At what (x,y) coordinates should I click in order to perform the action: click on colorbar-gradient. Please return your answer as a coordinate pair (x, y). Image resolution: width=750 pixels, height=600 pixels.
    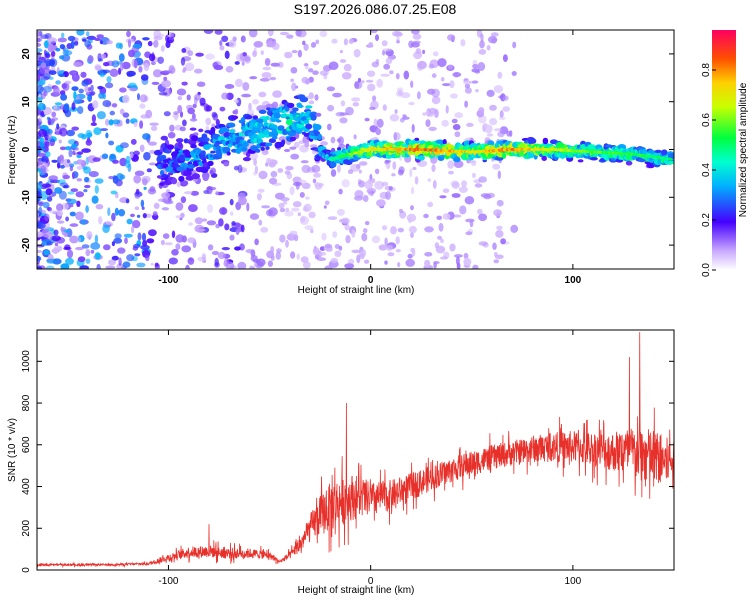
    Looking at the image, I should click on (724, 150).